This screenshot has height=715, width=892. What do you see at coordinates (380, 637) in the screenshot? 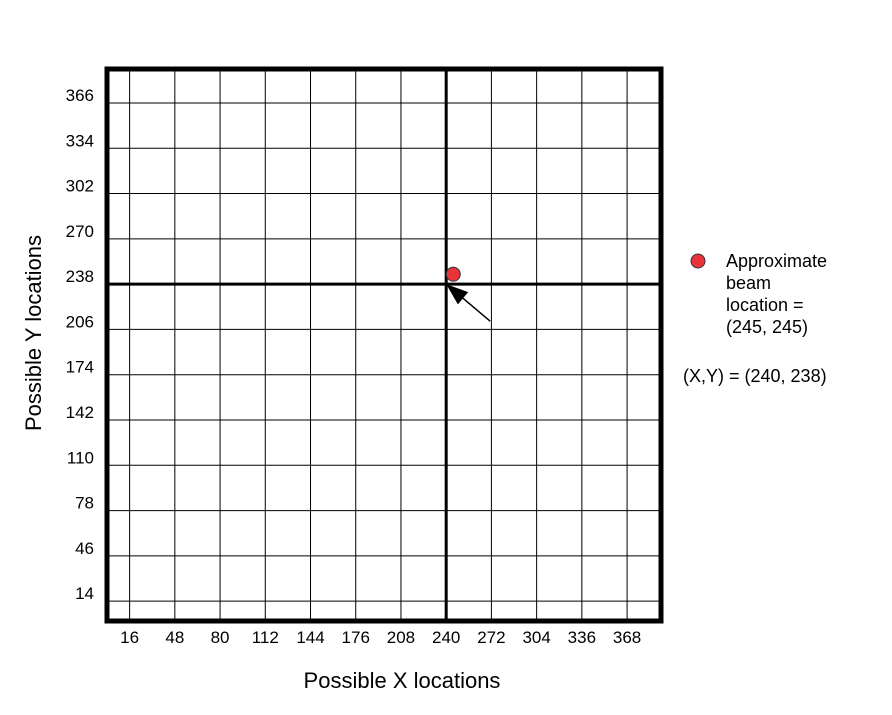
I see `x-tick-labels: 16 48 80 112 144 176 208 240 272 304 336 368` at bounding box center [380, 637].